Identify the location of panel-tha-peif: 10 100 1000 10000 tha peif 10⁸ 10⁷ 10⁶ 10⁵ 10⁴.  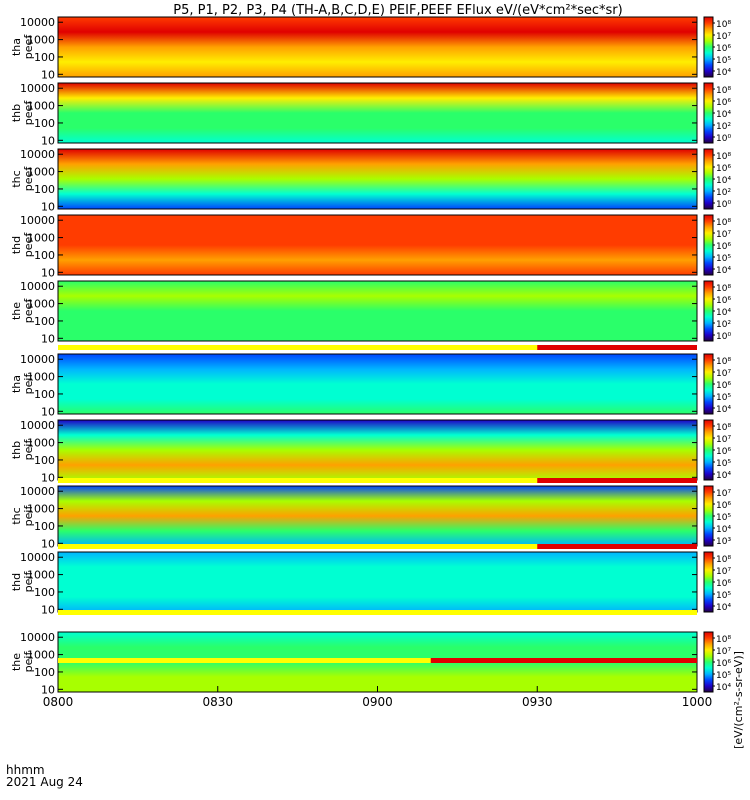
(370, 385).